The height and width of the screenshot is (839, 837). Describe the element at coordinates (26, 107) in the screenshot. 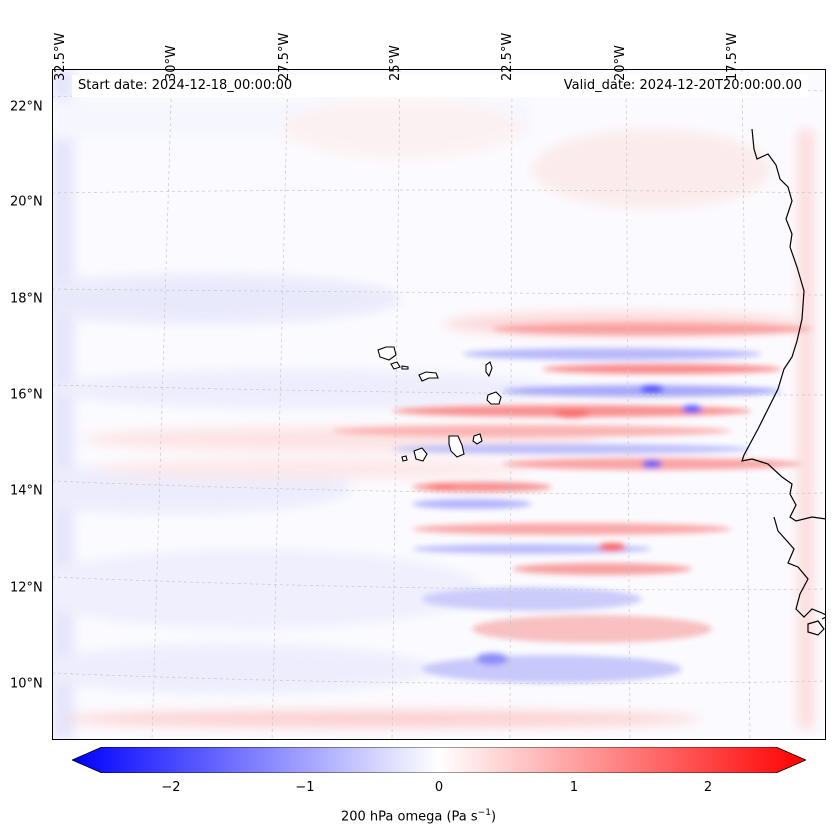

I see `lat-label-22n: 22°N` at that location.